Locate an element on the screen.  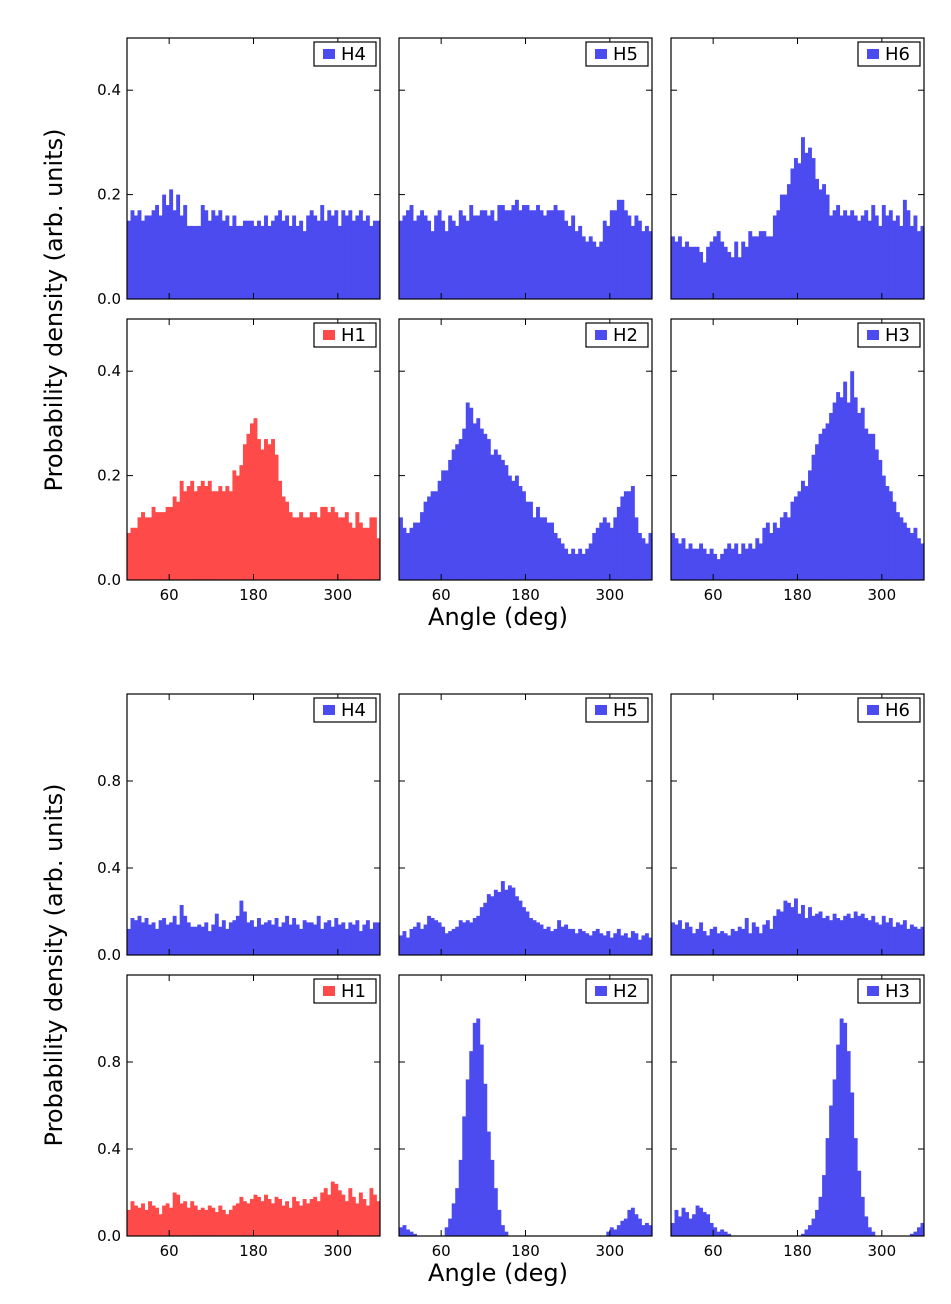
legend-label: H1 is located at coordinates (353, 335).